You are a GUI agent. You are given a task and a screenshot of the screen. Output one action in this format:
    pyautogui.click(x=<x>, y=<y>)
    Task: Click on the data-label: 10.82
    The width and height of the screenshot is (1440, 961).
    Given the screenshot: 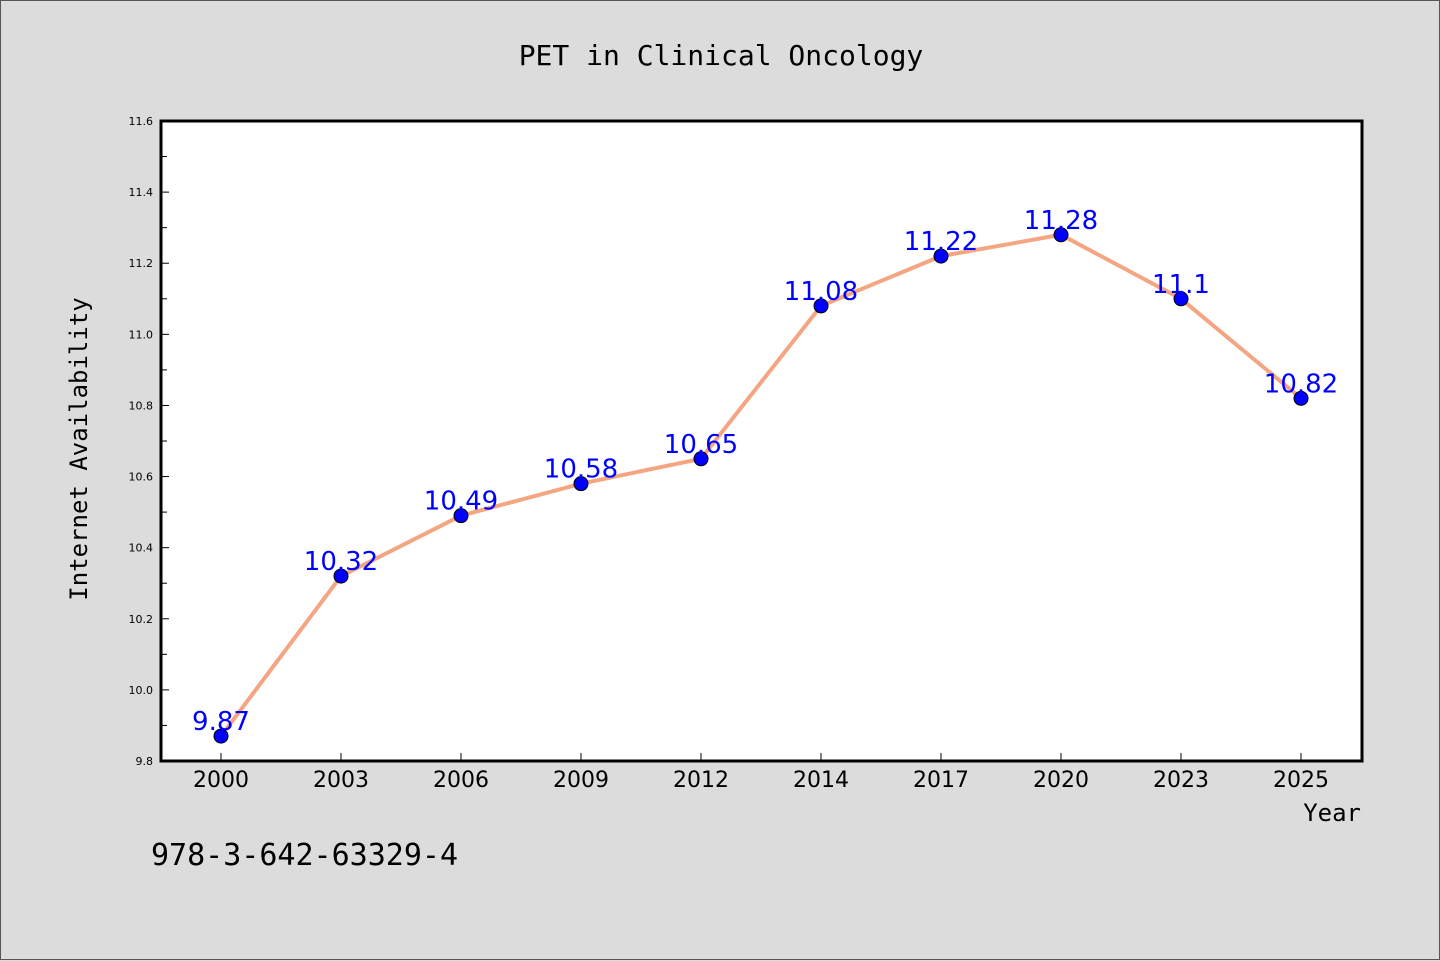 What is the action you would take?
    pyautogui.click(x=1301, y=384)
    